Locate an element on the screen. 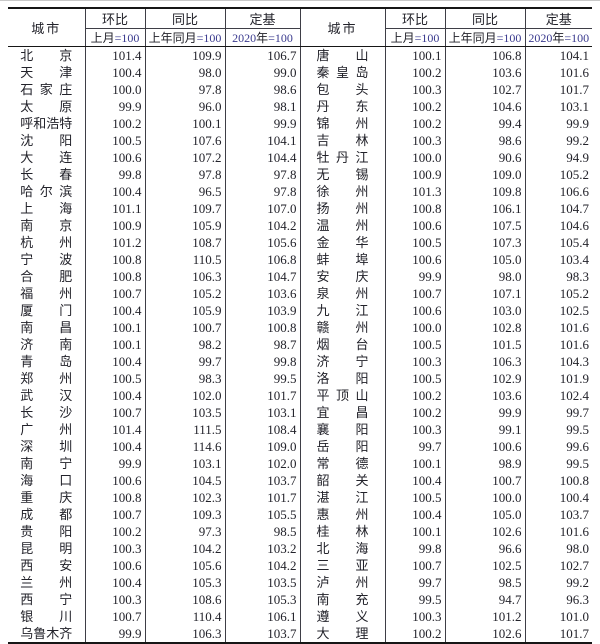 Image resolution: width=600 pixels, height=644 pixels. value-cell: 101.1 is located at coordinates (115, 208).